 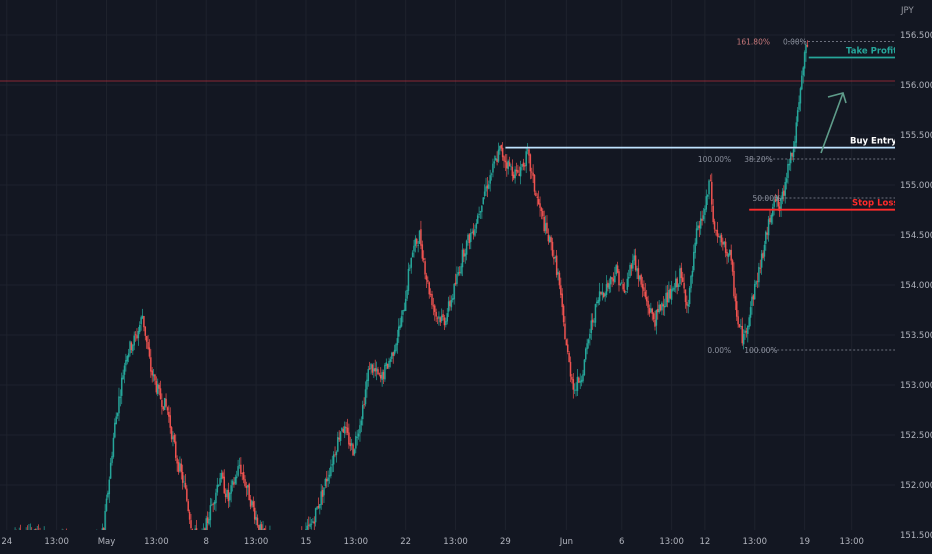 What do you see at coordinates (804, 542) in the screenshot?
I see `time-tick-label-16: 19` at bounding box center [804, 542].